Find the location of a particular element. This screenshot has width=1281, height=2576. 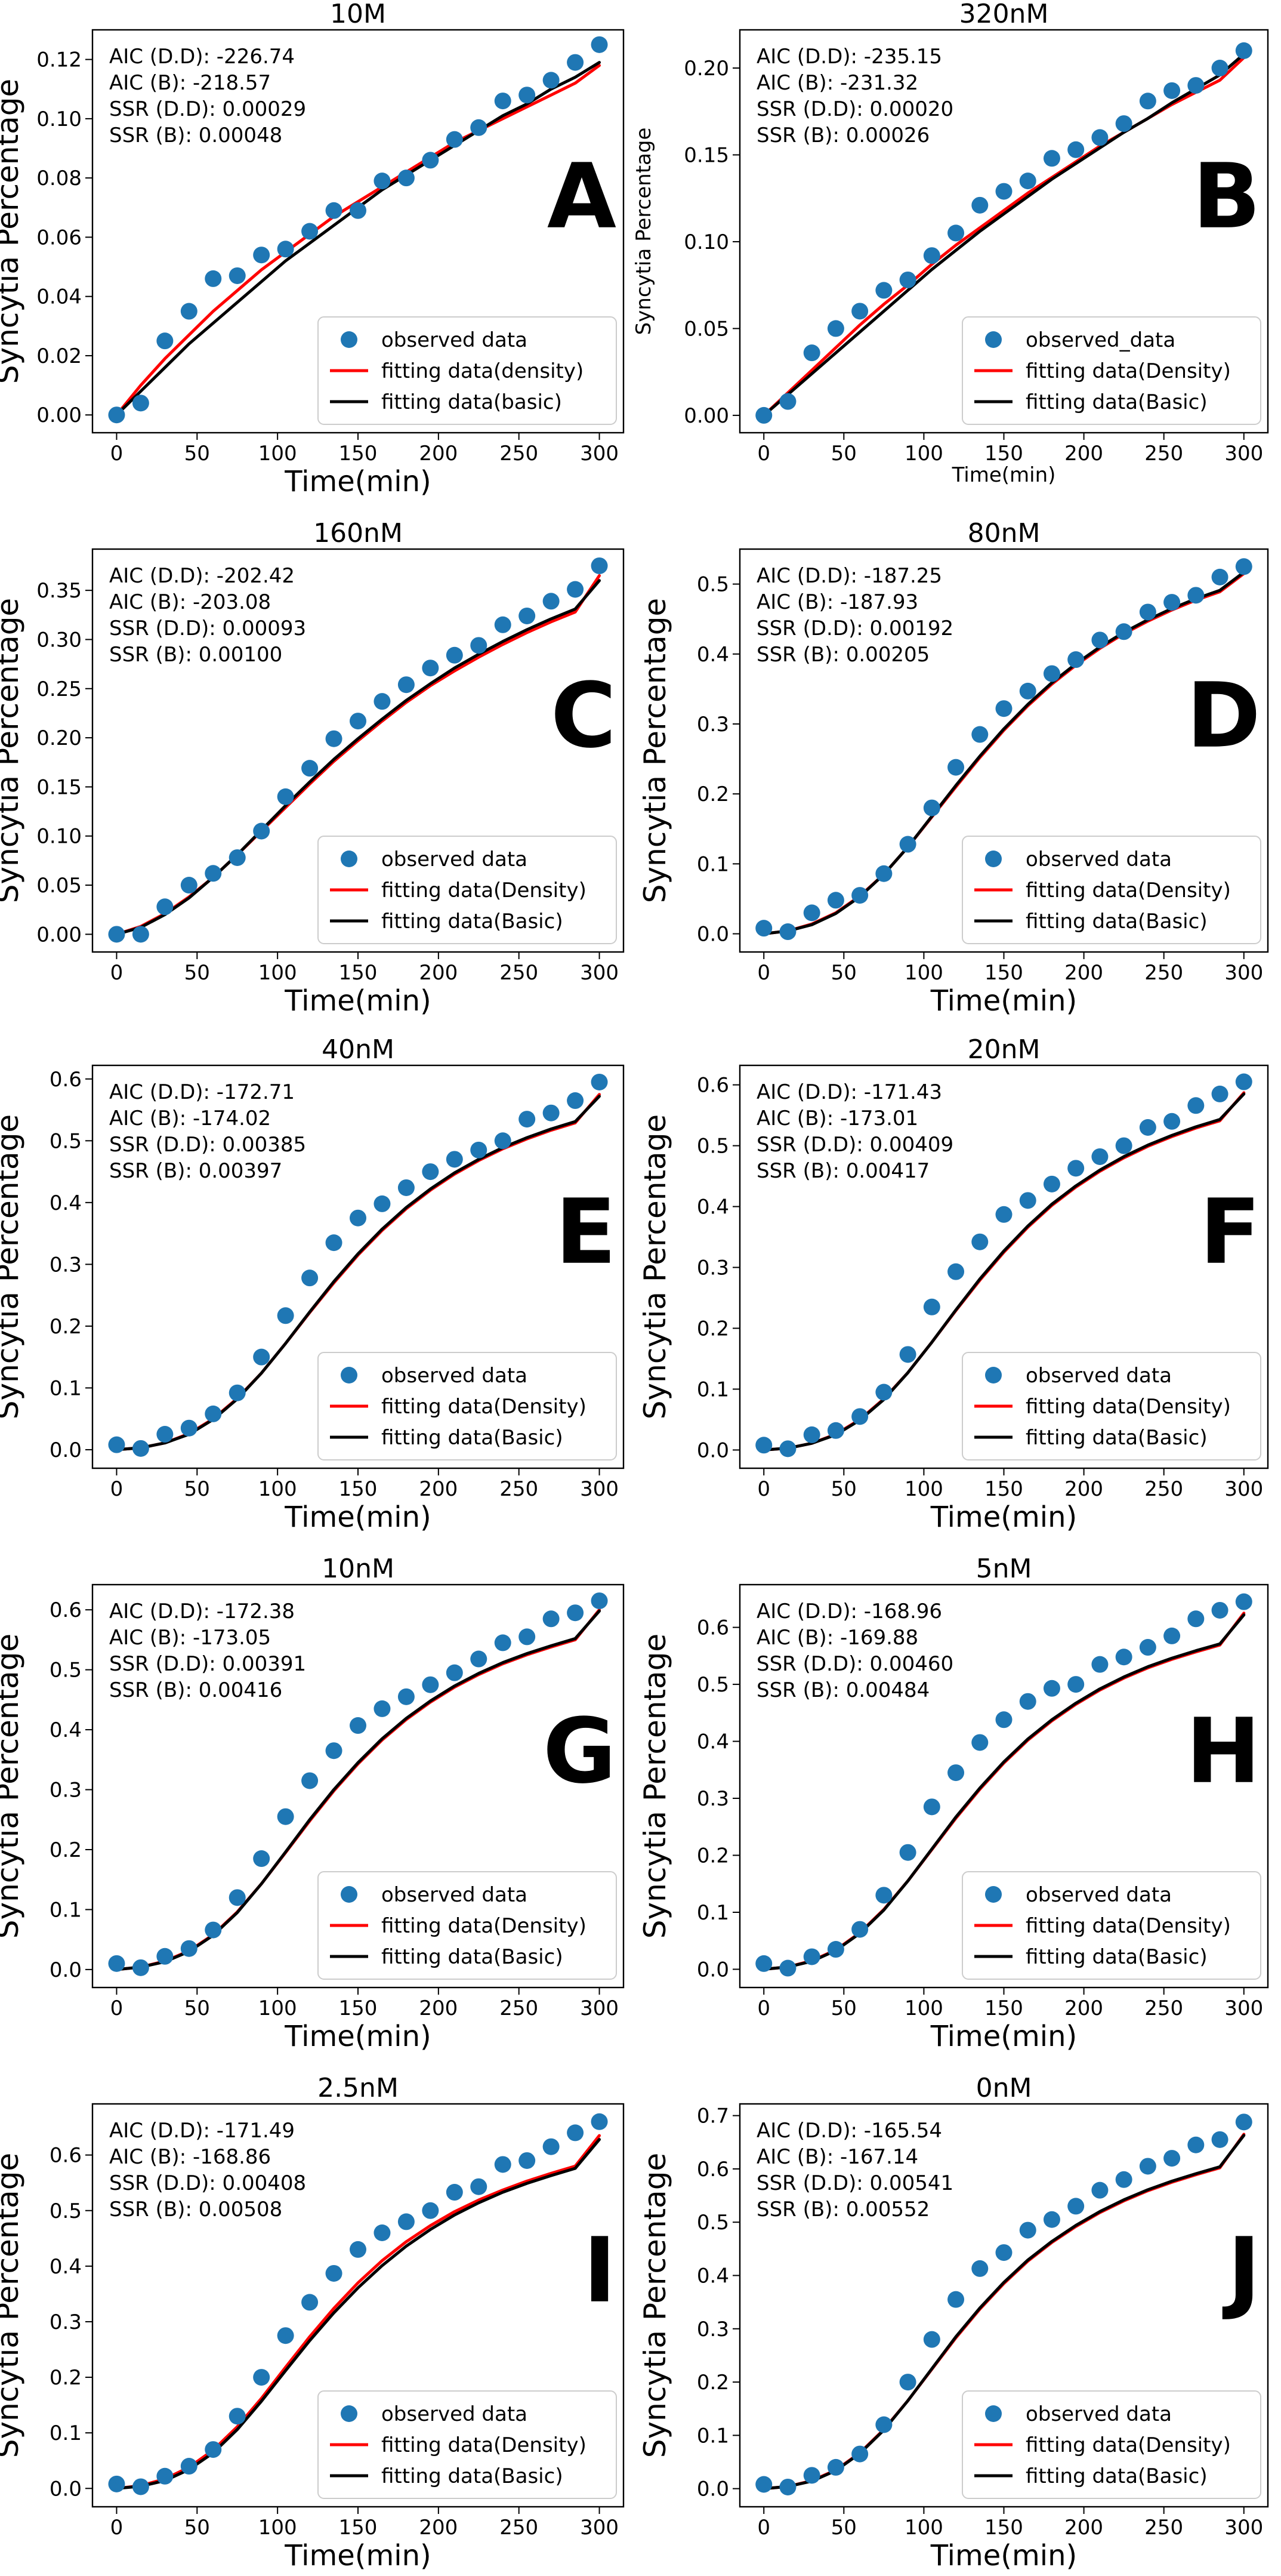

stat-annotation: AIC (B): -174.02 is located at coordinates (190, 1118).